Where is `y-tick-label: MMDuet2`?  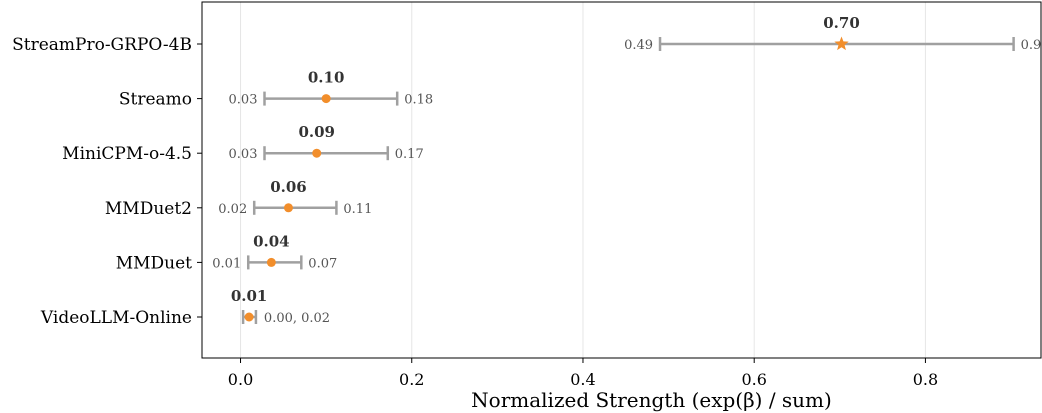
y-tick-label: MMDuet2 is located at coordinates (148, 209).